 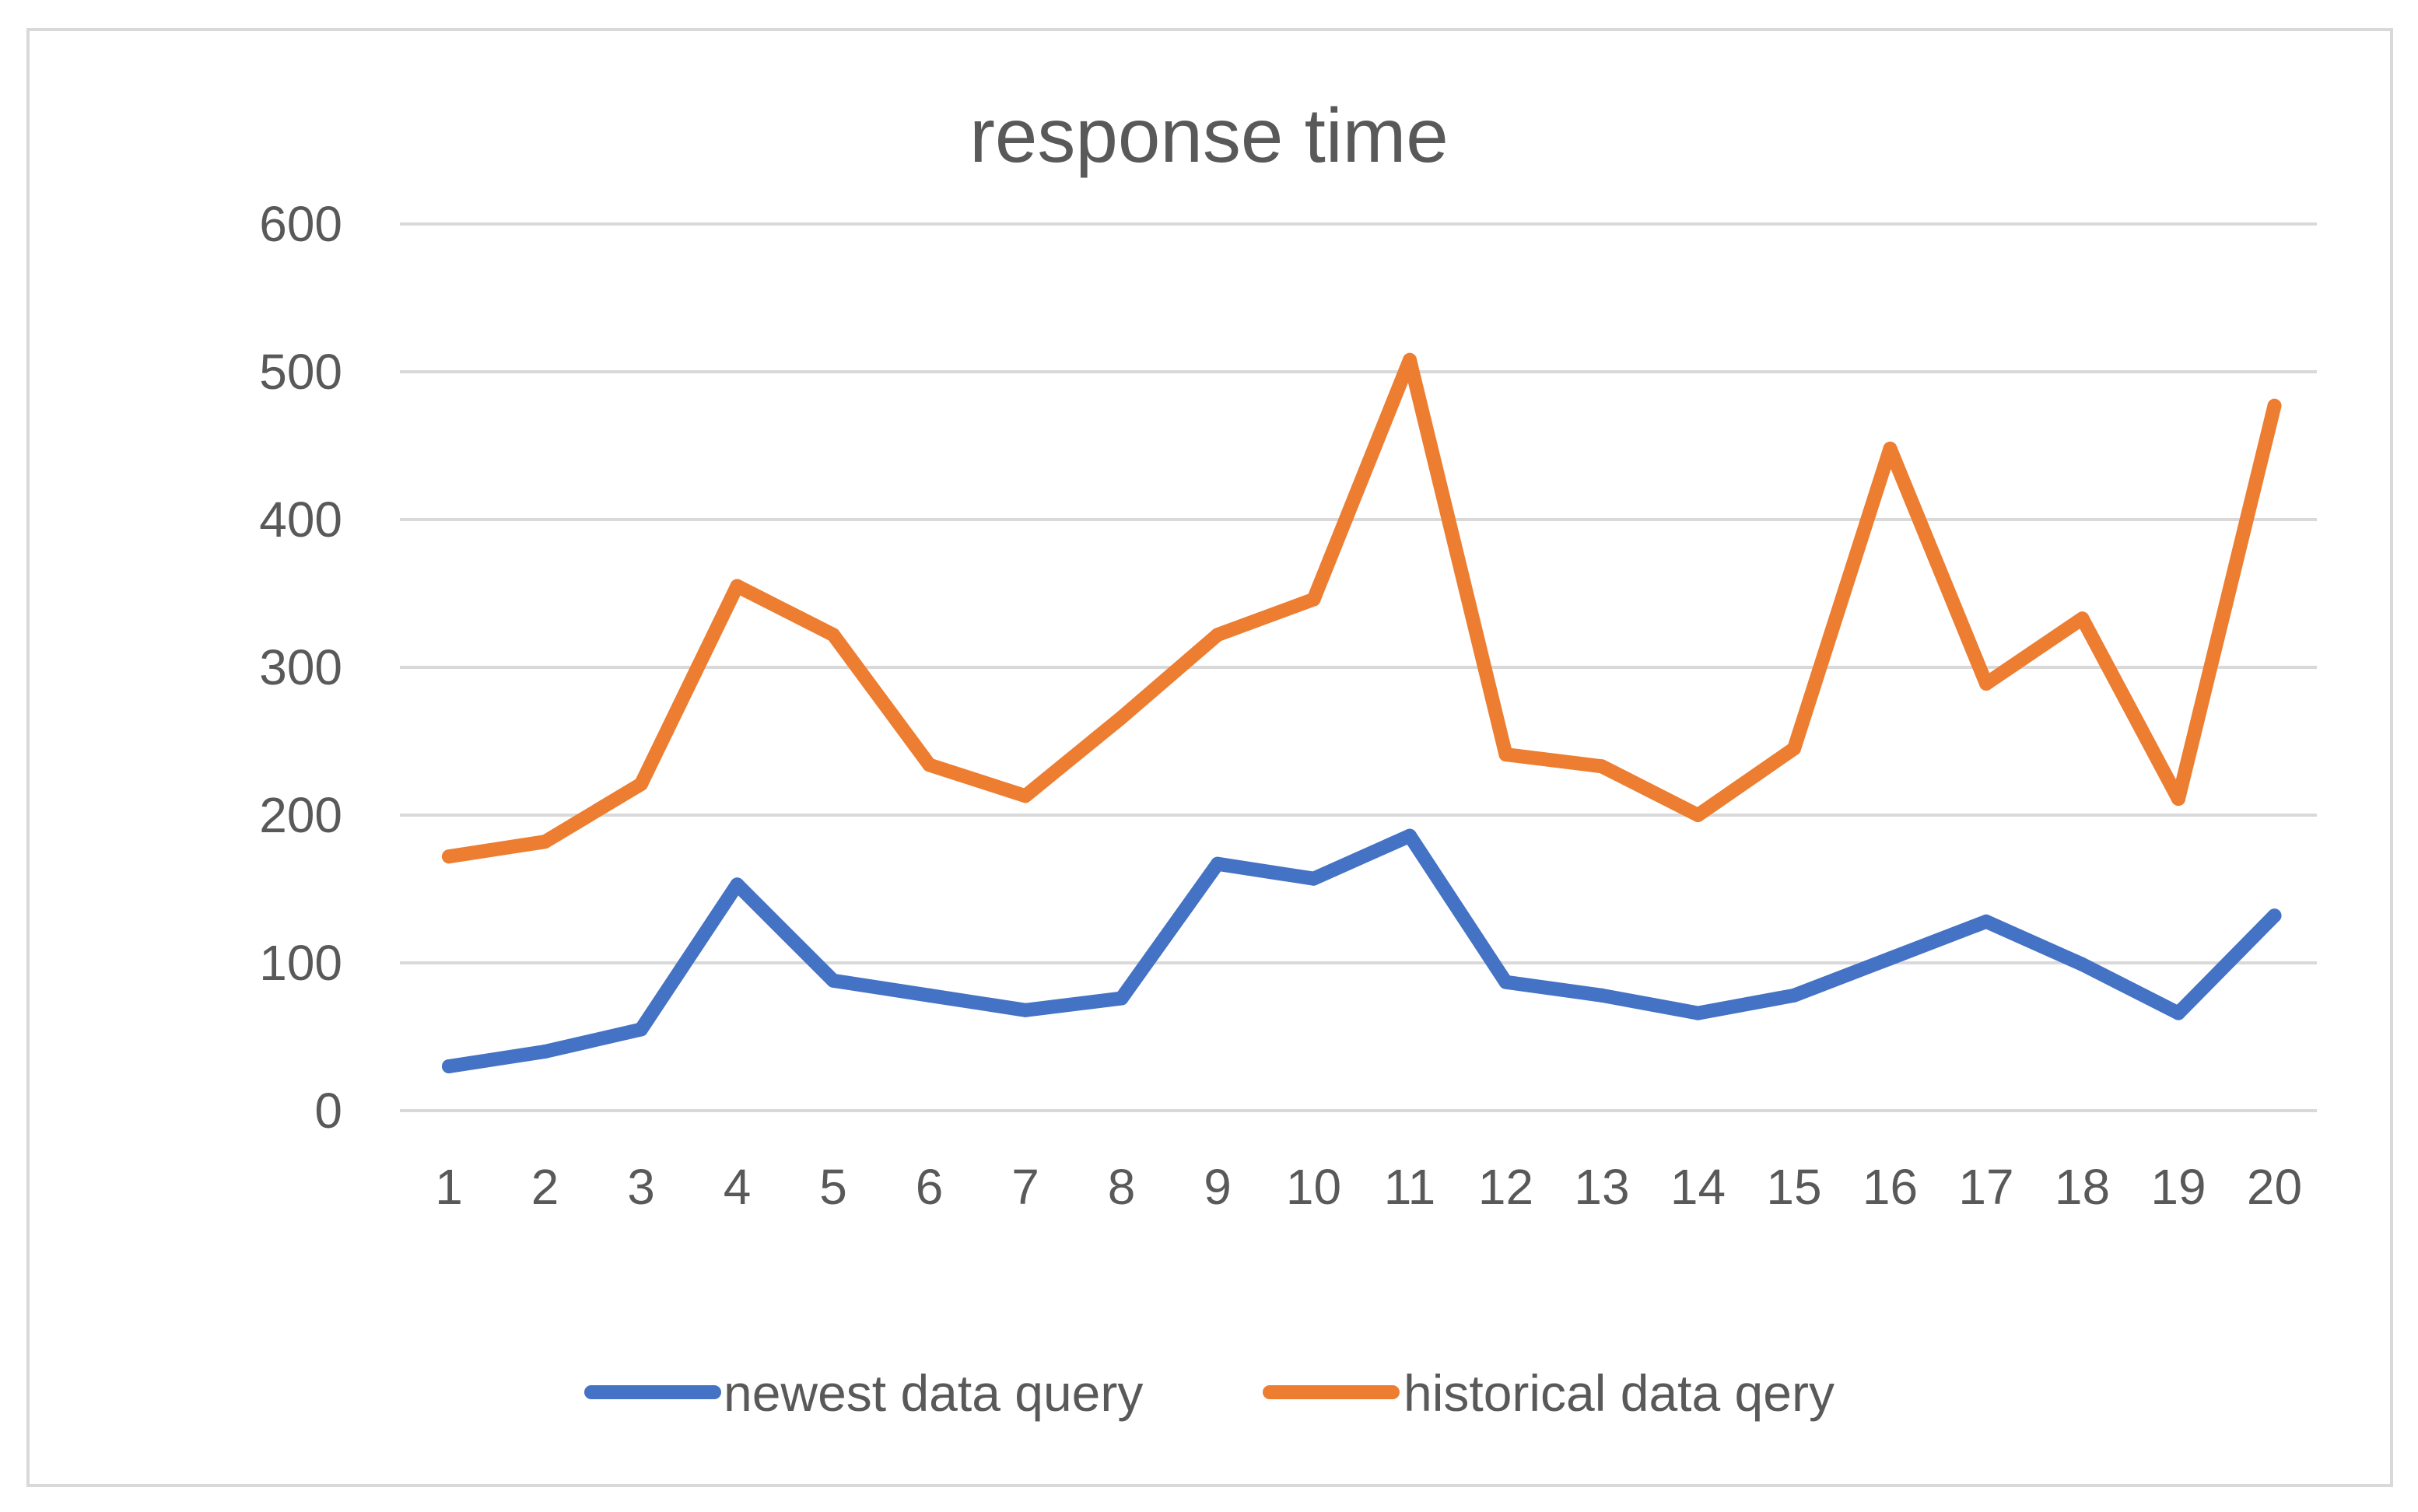 What do you see at coordinates (1209, 1393) in the screenshot?
I see `legend: newest data query historical data qery` at bounding box center [1209, 1393].